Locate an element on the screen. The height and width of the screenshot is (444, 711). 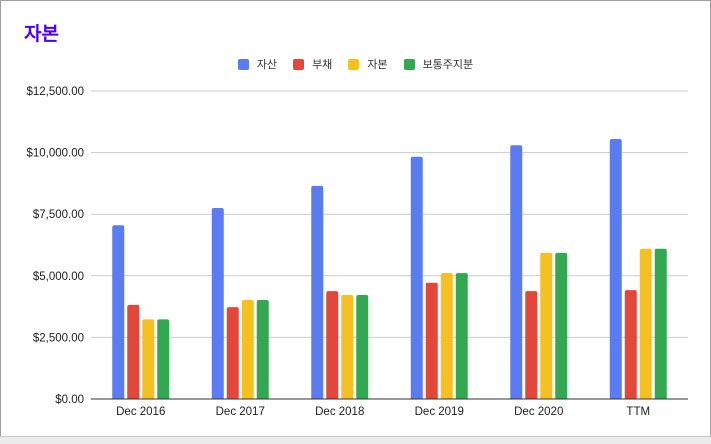
y-tick-label: $2,500.00 is located at coordinates (58, 338).